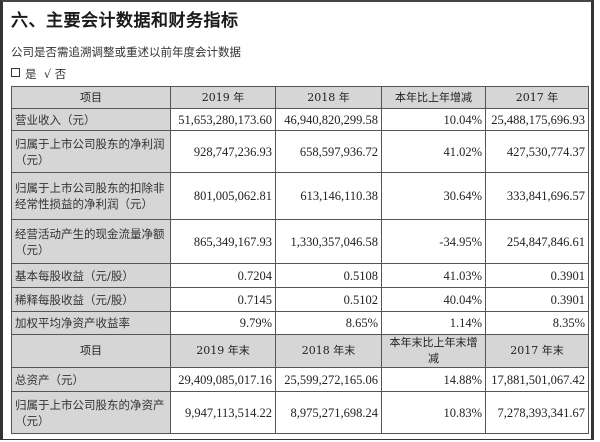 The width and height of the screenshot is (600, 442). Describe the element at coordinates (91, 119) in the screenshot. I see `row-label: 营业收入（元）` at that location.